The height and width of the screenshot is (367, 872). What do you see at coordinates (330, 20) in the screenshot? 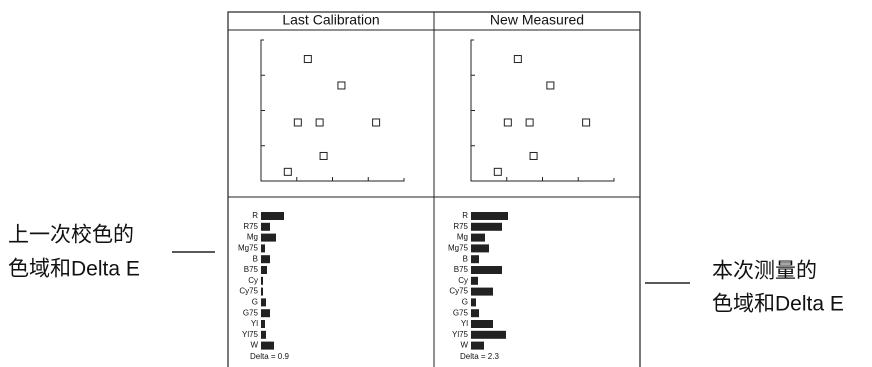
I see `header: Last Calibration` at bounding box center [330, 20].